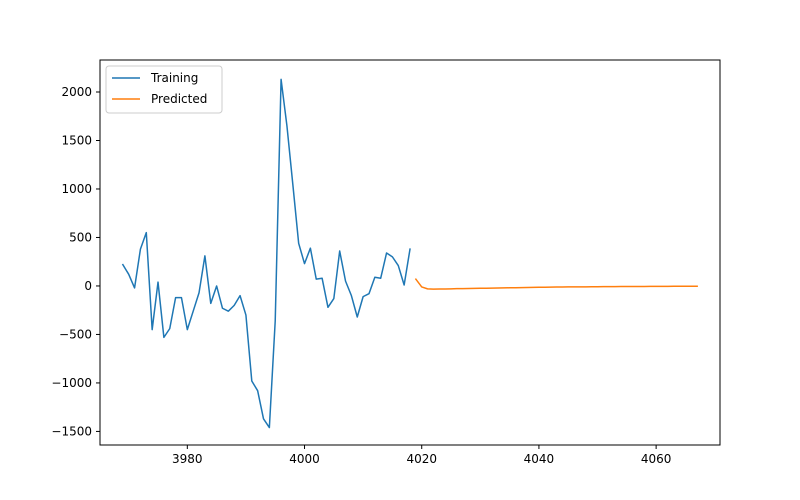  What do you see at coordinates (556, 284) in the screenshot?
I see `series-line-predicted` at bounding box center [556, 284].